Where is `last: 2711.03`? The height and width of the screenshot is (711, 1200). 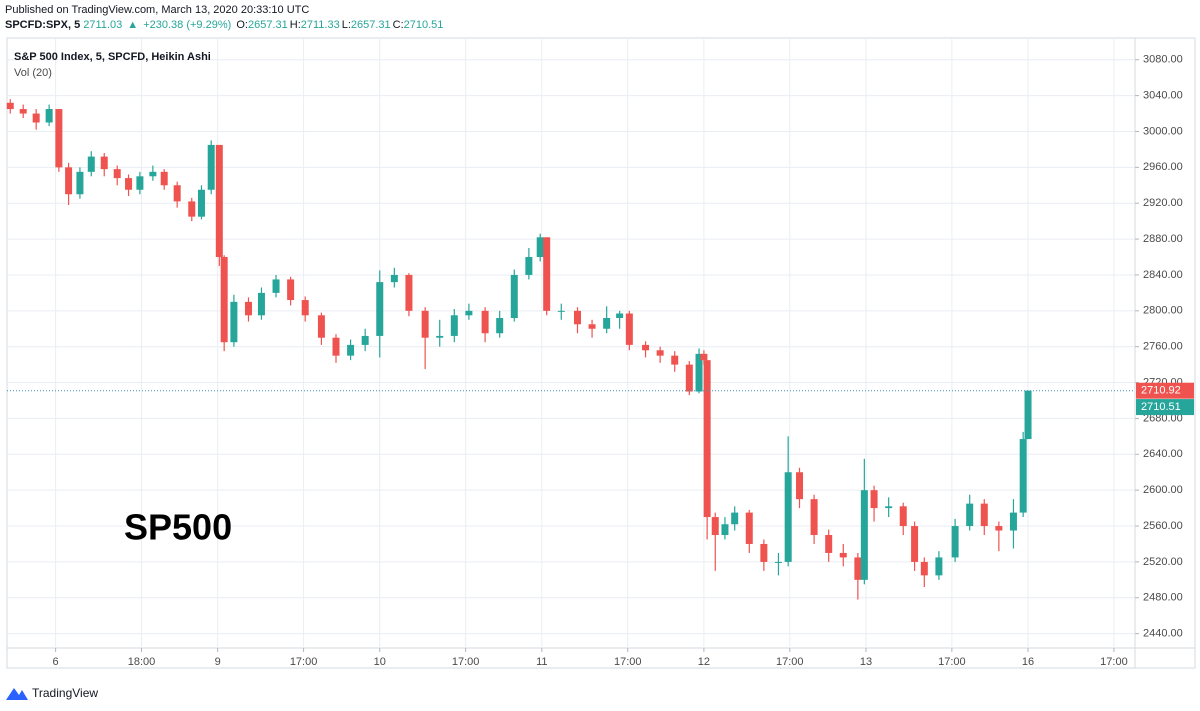
last: 2711.03 is located at coordinates (103, 25).